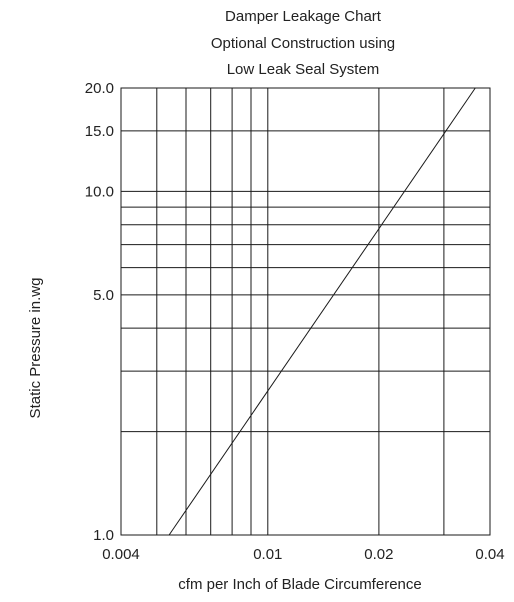  What do you see at coordinates (99, 131) in the screenshot?
I see `y-tick-label: 15.0` at bounding box center [99, 131].